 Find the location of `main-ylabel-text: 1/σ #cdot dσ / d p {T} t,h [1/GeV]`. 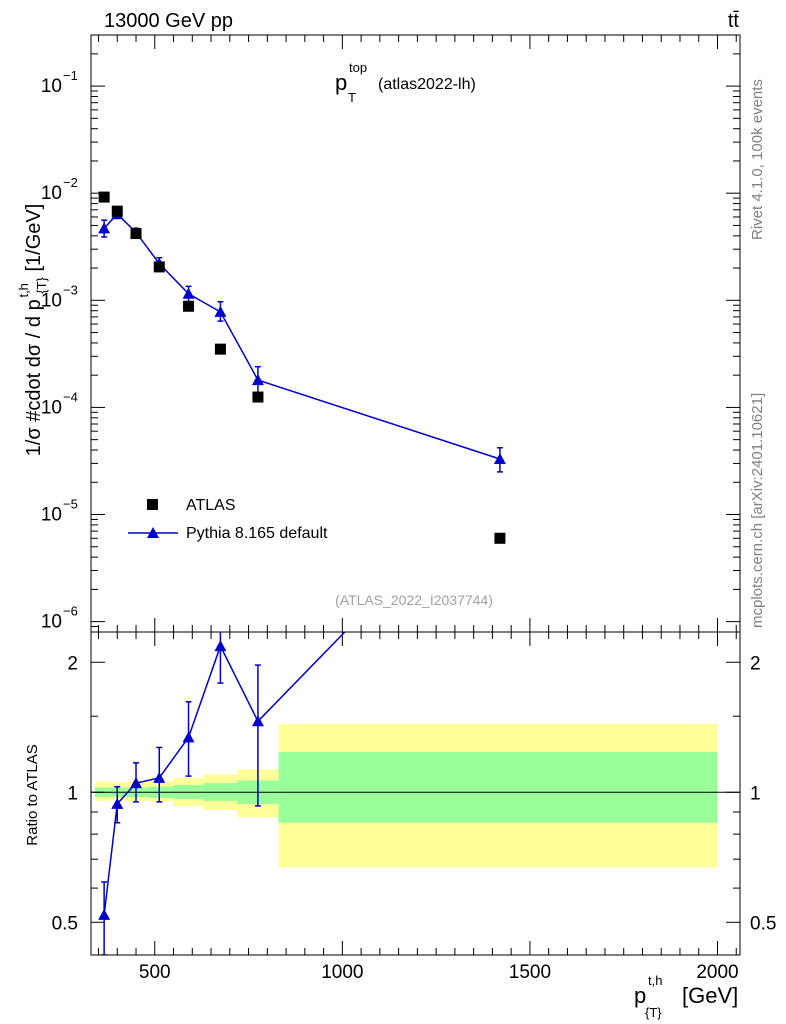

main-ylabel-text: 1/σ #cdot dσ / d p {T} t,h [1/GeV] is located at coordinates (31, 330).